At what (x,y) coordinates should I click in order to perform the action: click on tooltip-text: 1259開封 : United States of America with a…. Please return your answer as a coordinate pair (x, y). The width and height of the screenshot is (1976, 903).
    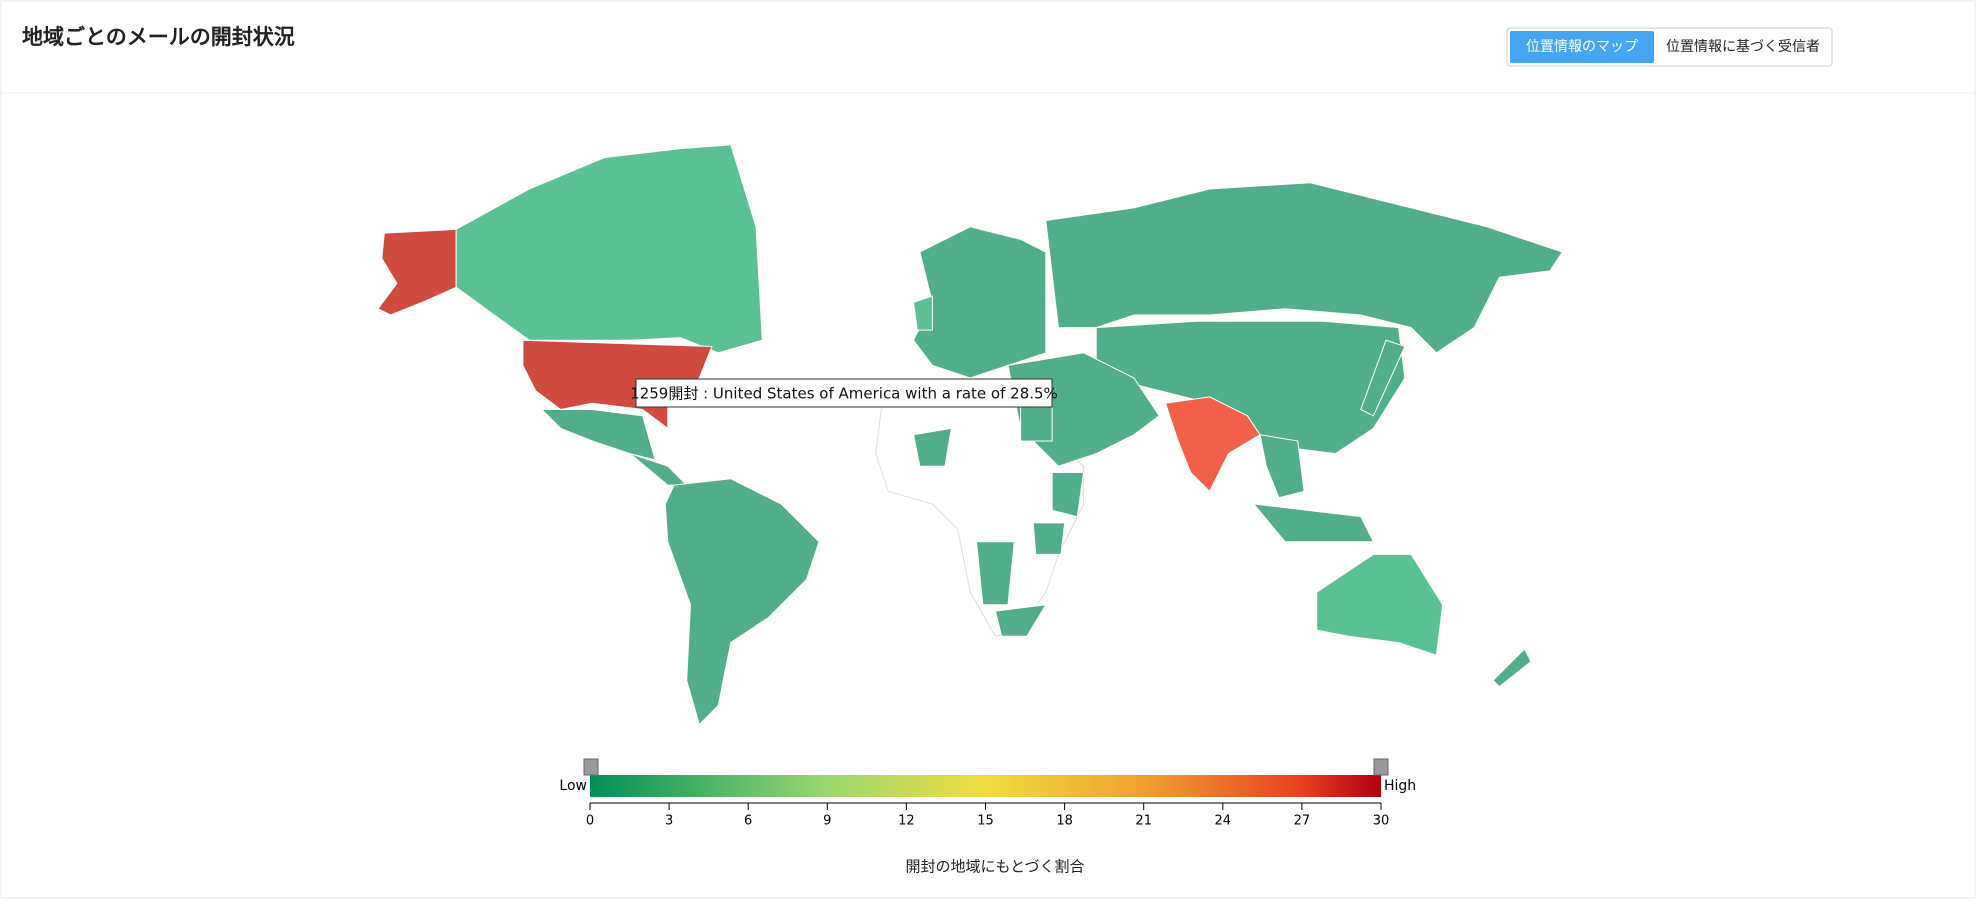
    Looking at the image, I should click on (844, 394).